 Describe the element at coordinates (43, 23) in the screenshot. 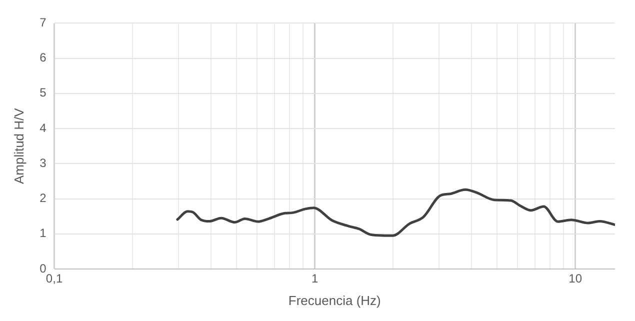

I see `y-tick-label: 7` at that location.